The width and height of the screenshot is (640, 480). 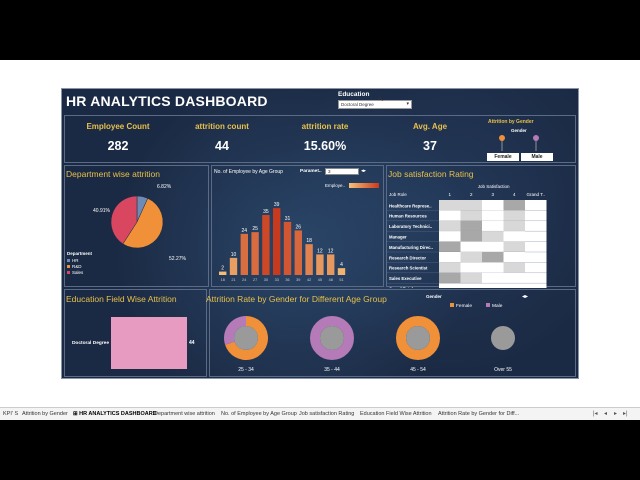 I want to click on male-dot, so click(x=536, y=138).